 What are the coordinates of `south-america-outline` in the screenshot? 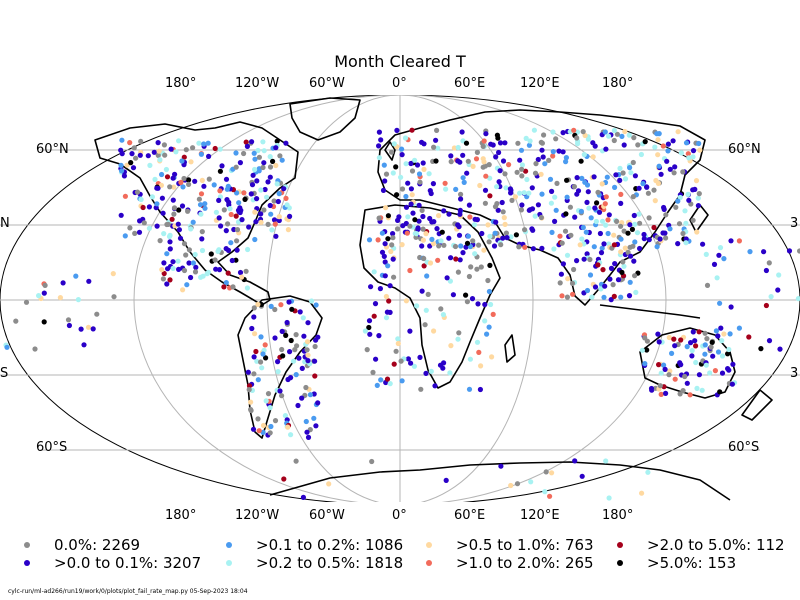 It's located at (280, 367).